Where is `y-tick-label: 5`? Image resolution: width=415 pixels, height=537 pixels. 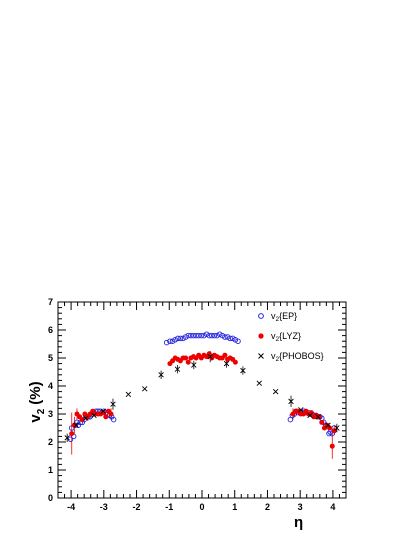 y-tick-label: 5 is located at coordinates (50, 358).